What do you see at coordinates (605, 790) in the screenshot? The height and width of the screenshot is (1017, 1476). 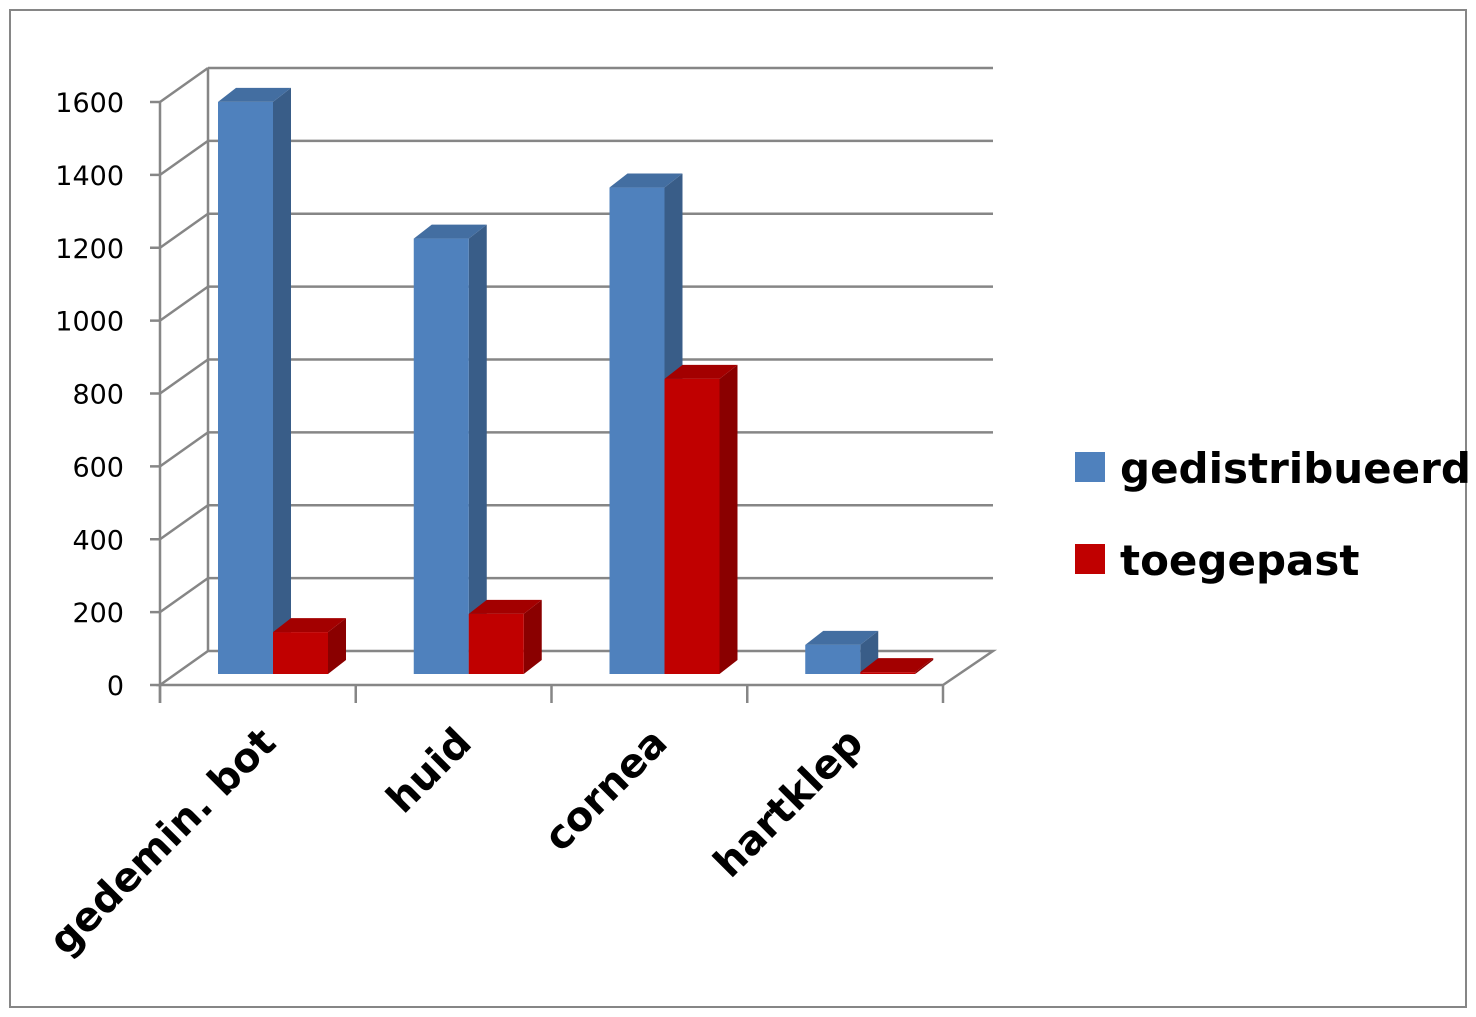 I see `x-category-label: cornea` at bounding box center [605, 790].